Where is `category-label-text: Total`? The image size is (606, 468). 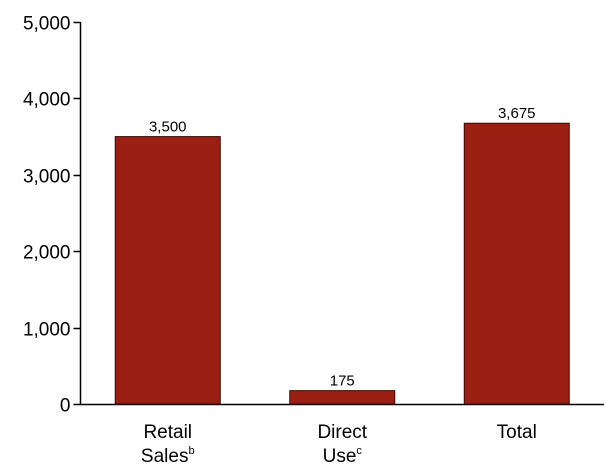
category-label-text: Total is located at coordinates (517, 432).